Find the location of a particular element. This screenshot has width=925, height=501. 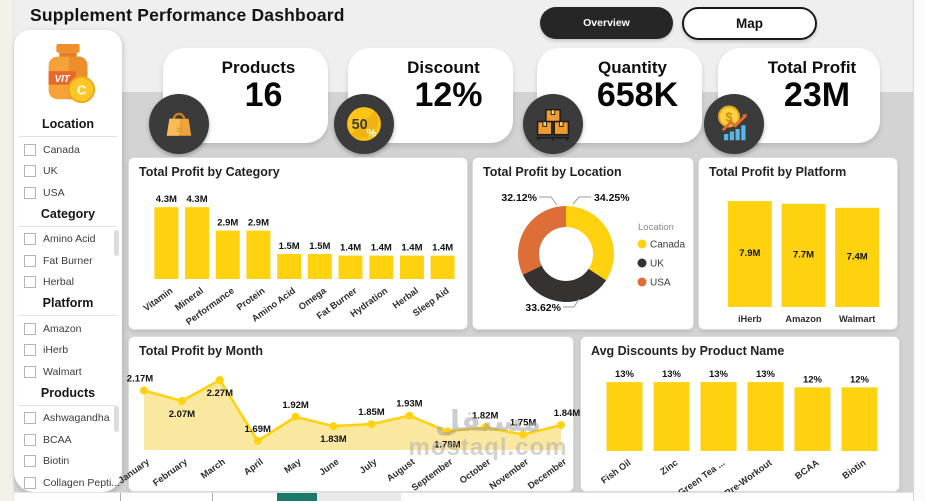

bar-Vitamin is located at coordinates (166, 243).